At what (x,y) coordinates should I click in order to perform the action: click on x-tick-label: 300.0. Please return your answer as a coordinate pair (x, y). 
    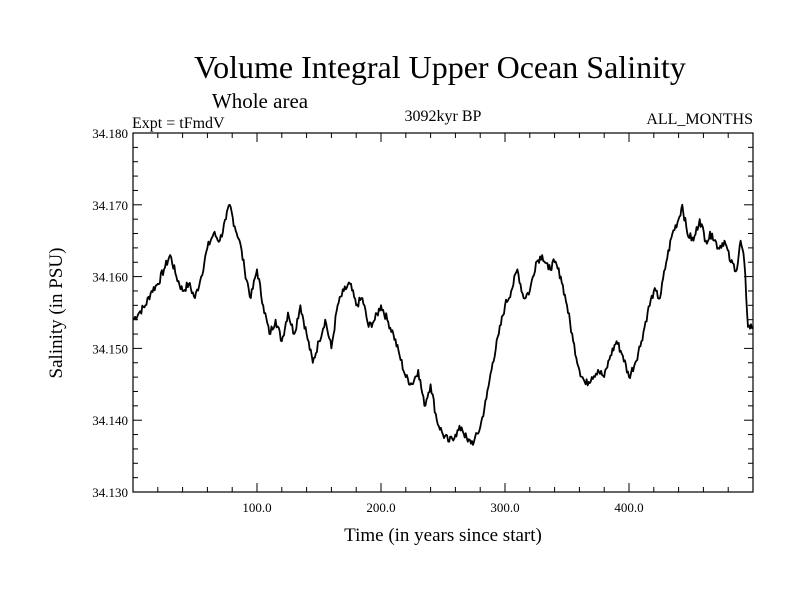
    Looking at the image, I should click on (504, 507).